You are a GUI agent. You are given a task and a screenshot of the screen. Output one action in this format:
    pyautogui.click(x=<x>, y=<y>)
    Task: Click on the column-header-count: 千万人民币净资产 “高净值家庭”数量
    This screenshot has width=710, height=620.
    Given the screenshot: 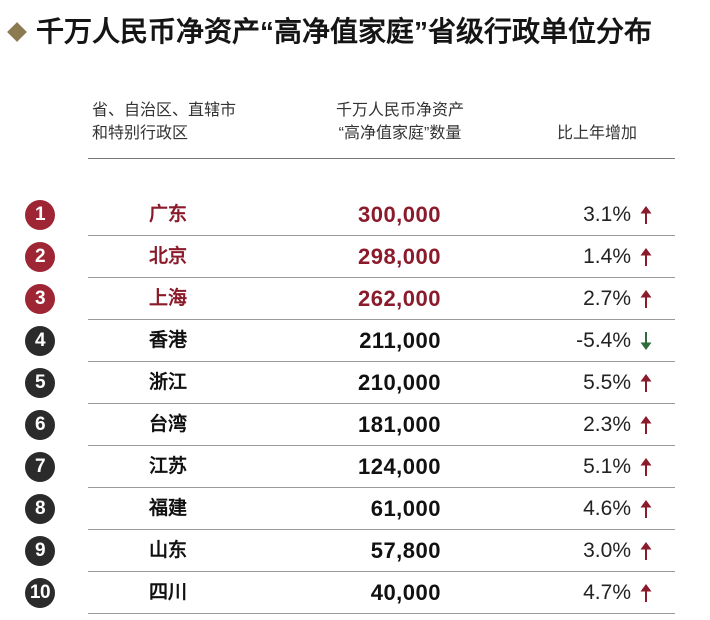 What is the action you would take?
    pyautogui.click(x=400, y=122)
    